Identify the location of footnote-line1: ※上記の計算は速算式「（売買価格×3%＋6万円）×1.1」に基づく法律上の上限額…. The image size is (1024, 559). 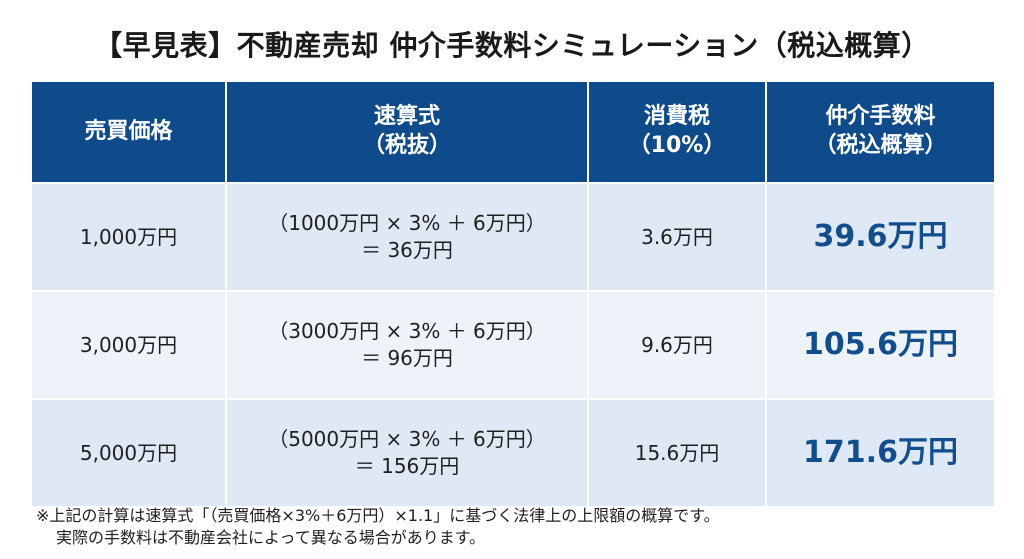
(378, 515).